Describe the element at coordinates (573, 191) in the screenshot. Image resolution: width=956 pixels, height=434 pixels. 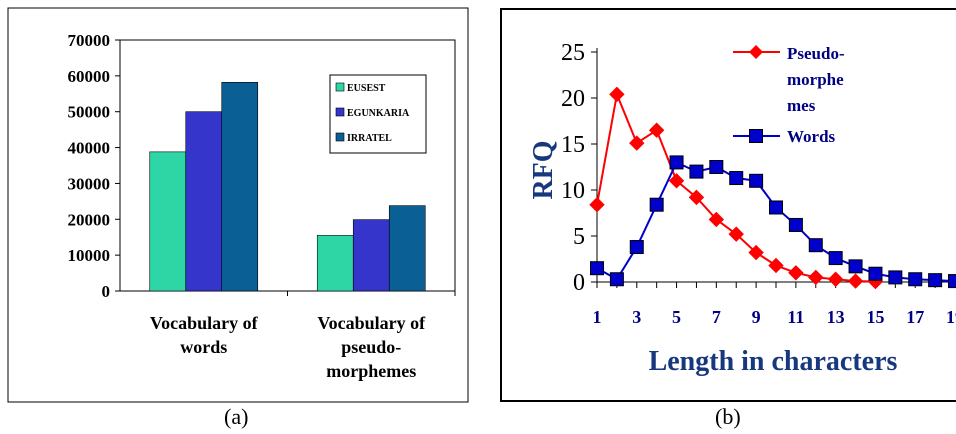
I see `y-tick-label: 10` at that location.